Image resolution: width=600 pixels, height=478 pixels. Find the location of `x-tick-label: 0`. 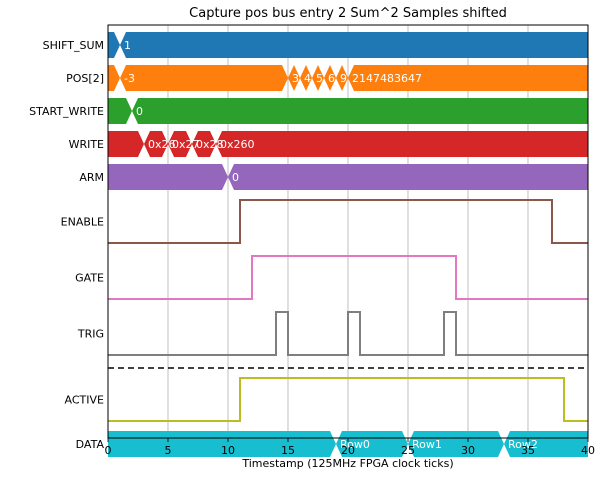

x-tick-label: 0 is located at coordinates (108, 450).